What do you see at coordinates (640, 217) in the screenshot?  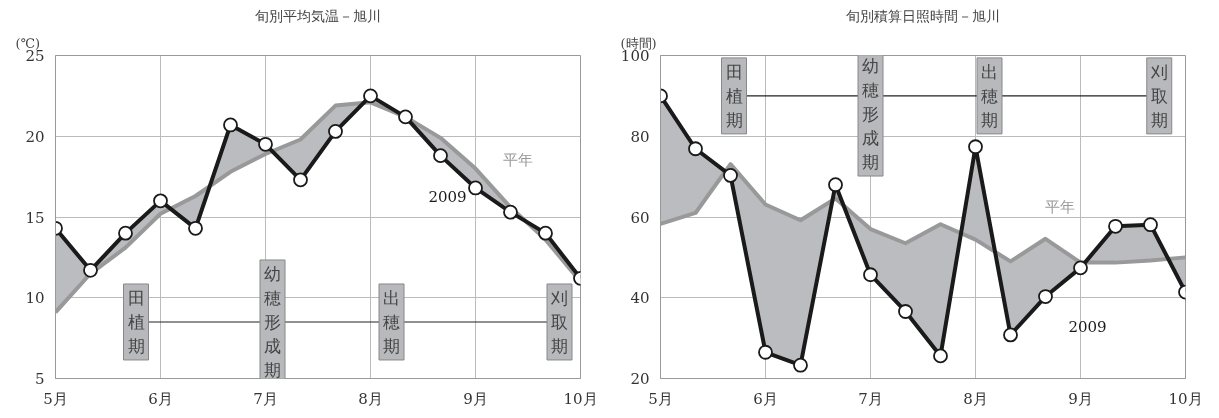 I see `y-tick-label: 60` at bounding box center [640, 217].